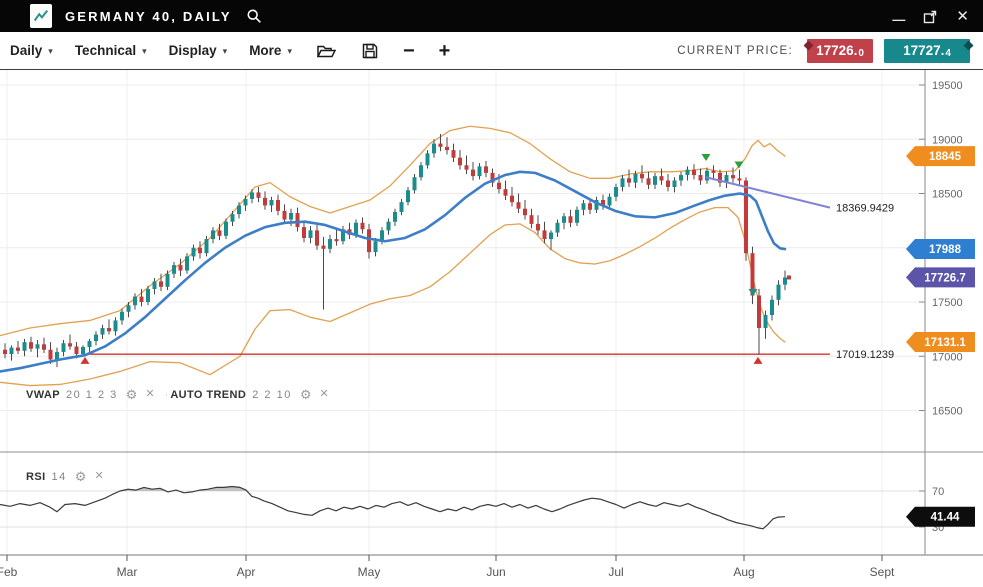 The width and height of the screenshot is (983, 587). What do you see at coordinates (326, 51) in the screenshot?
I see `open-folder-icon` at bounding box center [326, 51].